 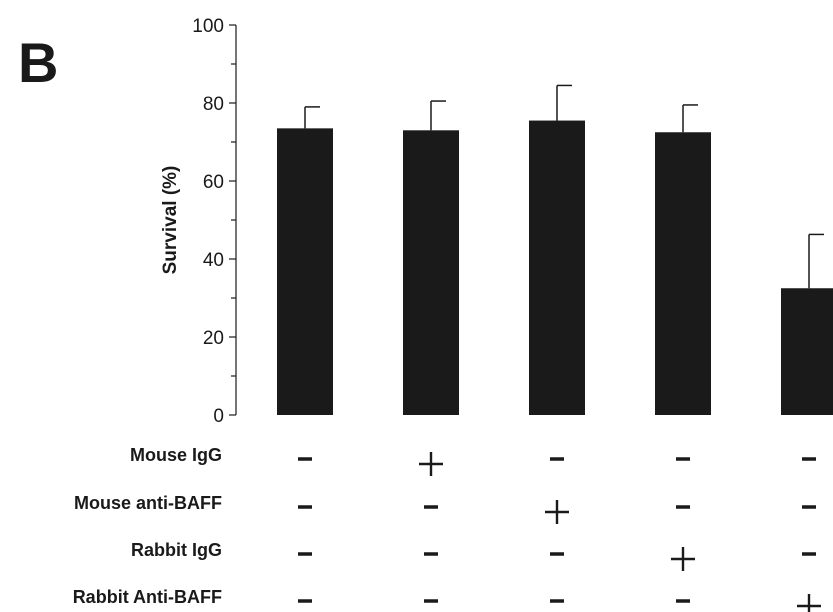 What do you see at coordinates (213, 182) in the screenshot?
I see `y-tick-label: 60` at bounding box center [213, 182].